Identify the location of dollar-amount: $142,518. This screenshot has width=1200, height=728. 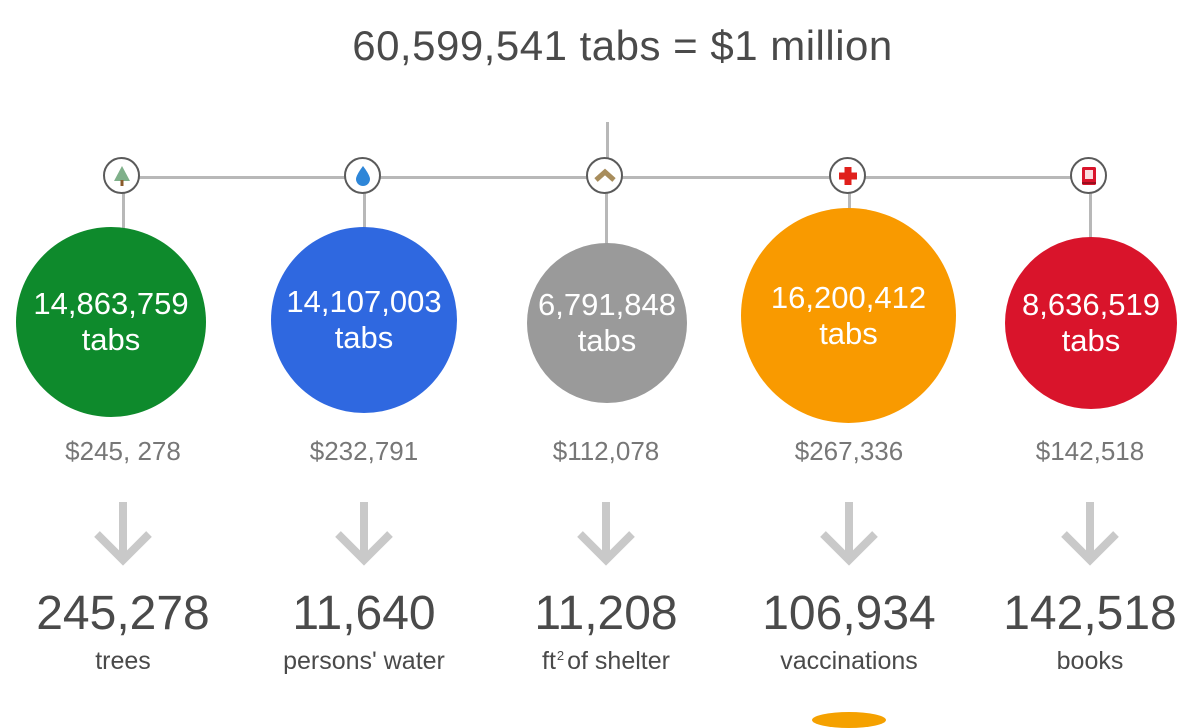
(1090, 451).